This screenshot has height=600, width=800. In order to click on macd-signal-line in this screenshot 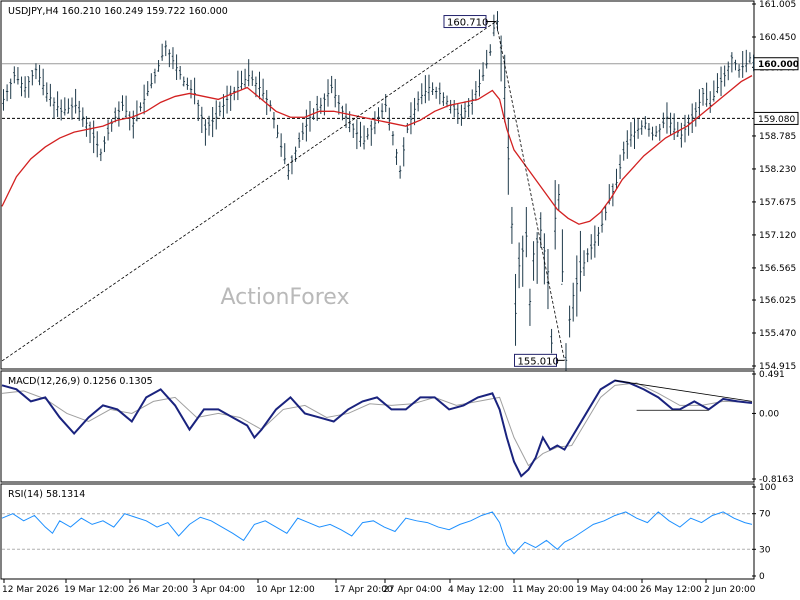, I will do `click(377, 424)`.